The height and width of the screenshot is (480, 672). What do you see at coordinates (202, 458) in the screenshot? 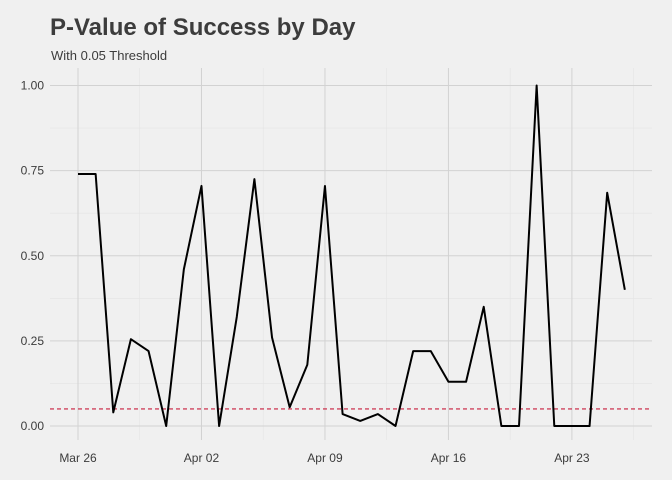
I see `x-tick-label: Apr 02` at bounding box center [202, 458].